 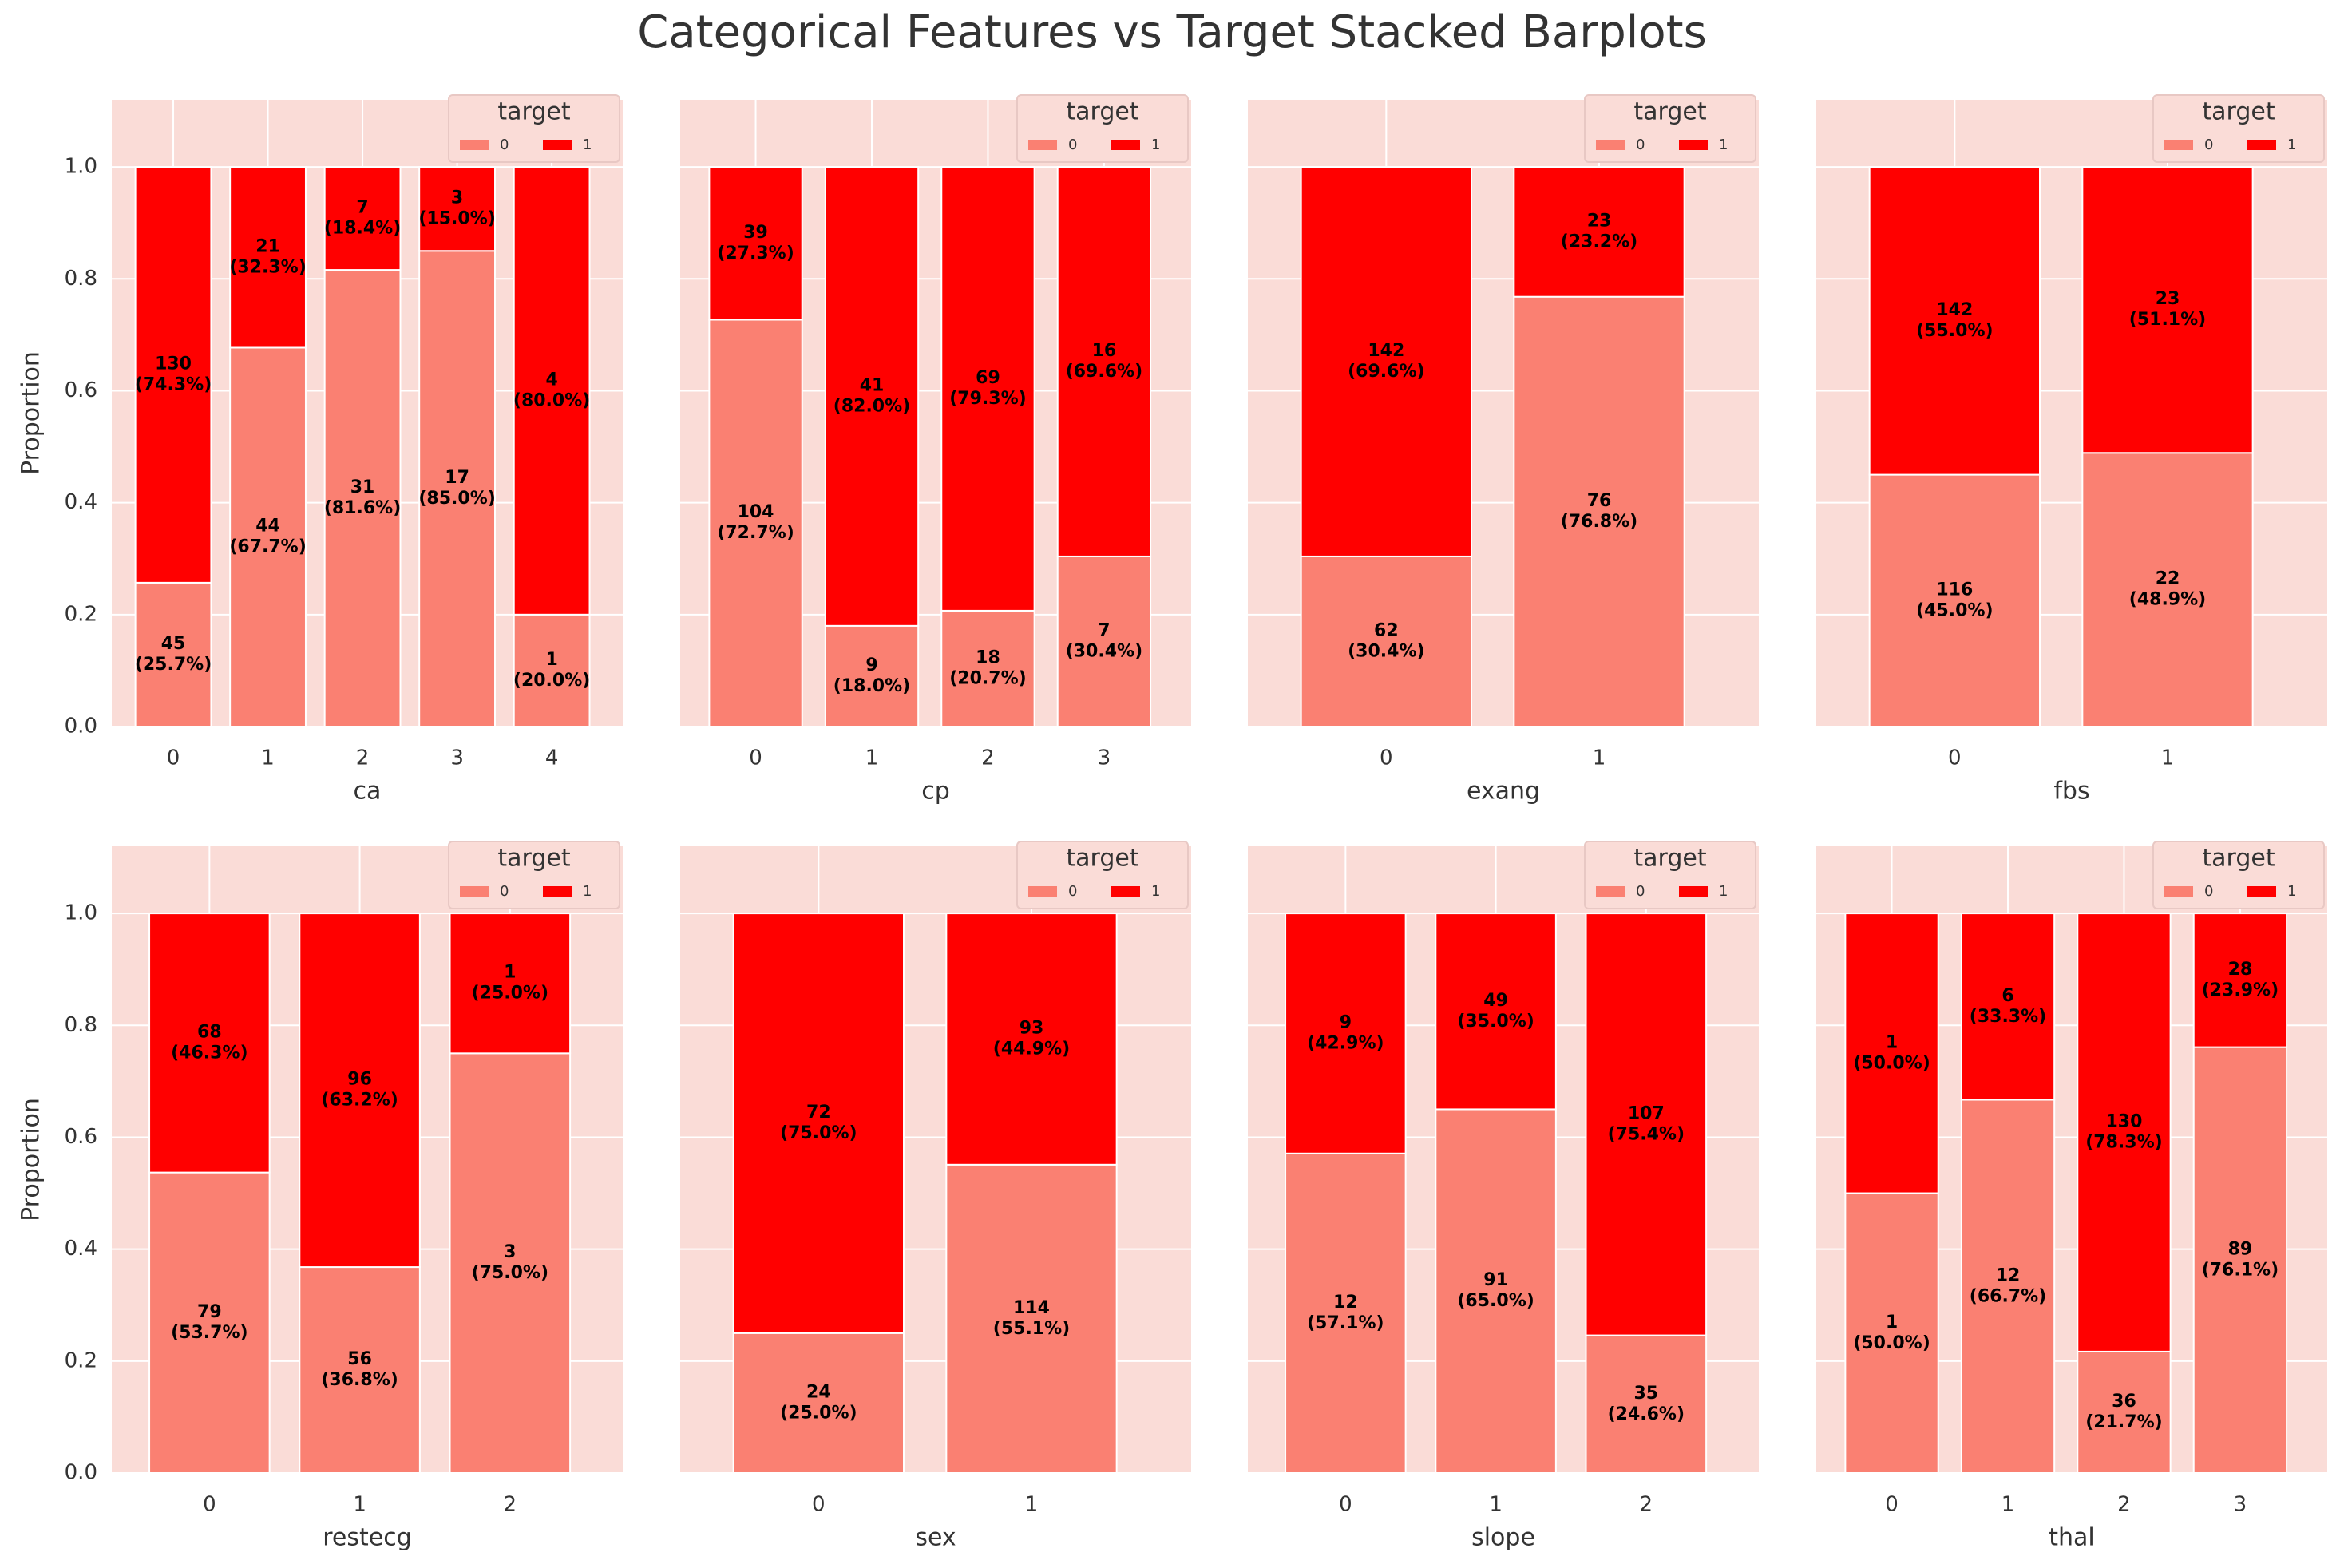 I want to click on data-label-count: 104, so click(x=756, y=512).